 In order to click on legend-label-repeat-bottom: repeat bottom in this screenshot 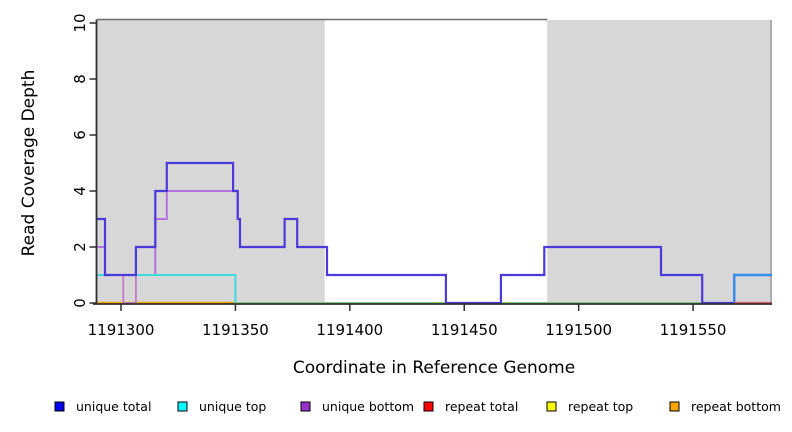, I will do `click(736, 406)`.